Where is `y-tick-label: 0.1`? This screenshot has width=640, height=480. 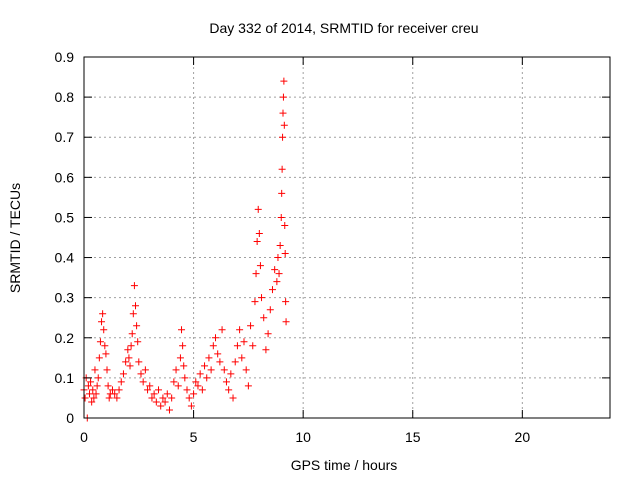 y-tick-label: 0.1 is located at coordinates (65, 378).